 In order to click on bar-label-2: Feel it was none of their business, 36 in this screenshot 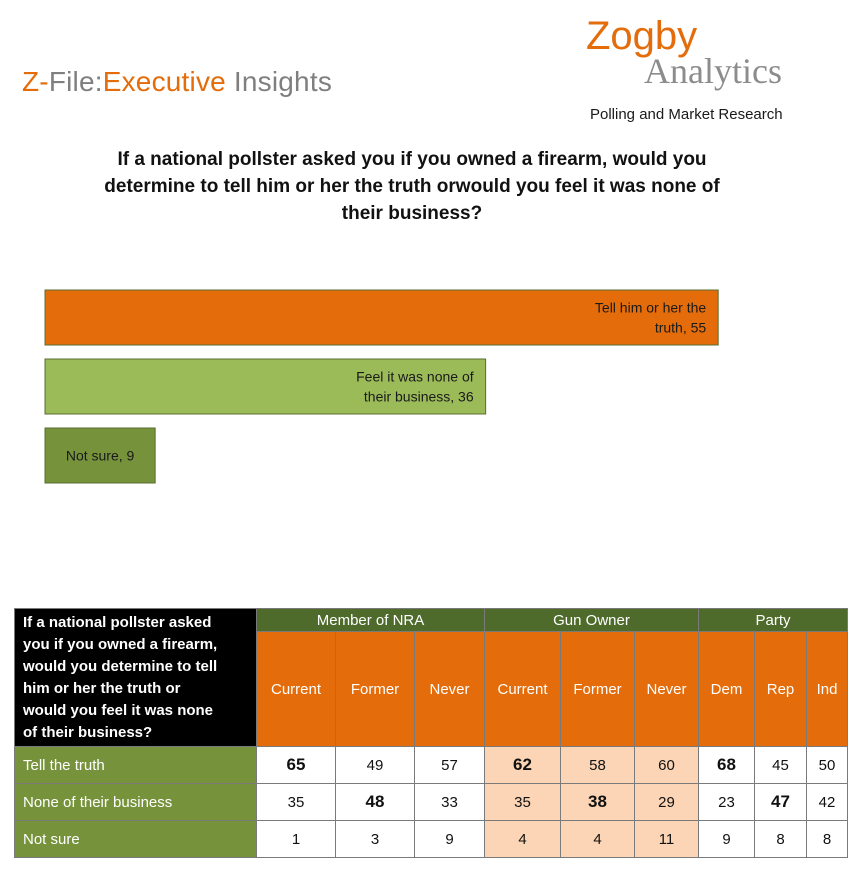, I will do `click(415, 387)`.